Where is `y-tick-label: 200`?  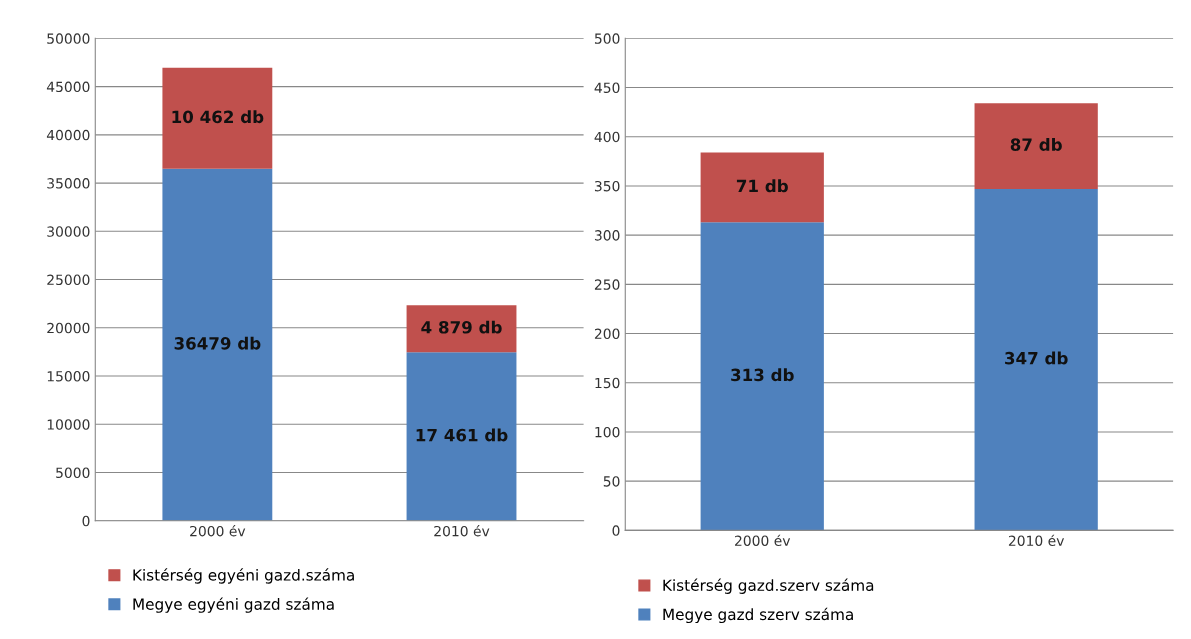
y-tick-label: 200 is located at coordinates (607, 334).